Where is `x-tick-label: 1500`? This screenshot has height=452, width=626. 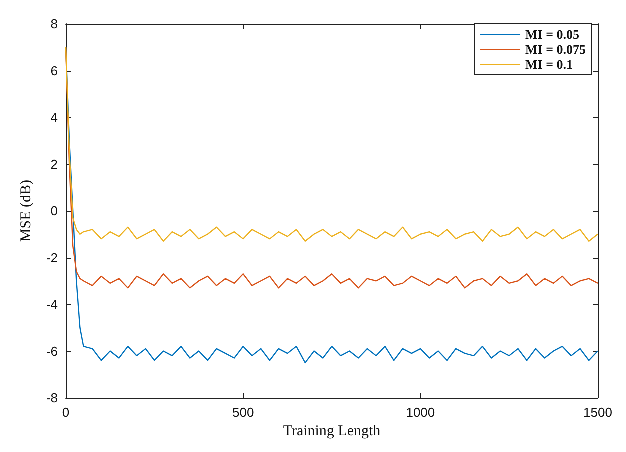 x-tick-label: 1500 is located at coordinates (598, 412).